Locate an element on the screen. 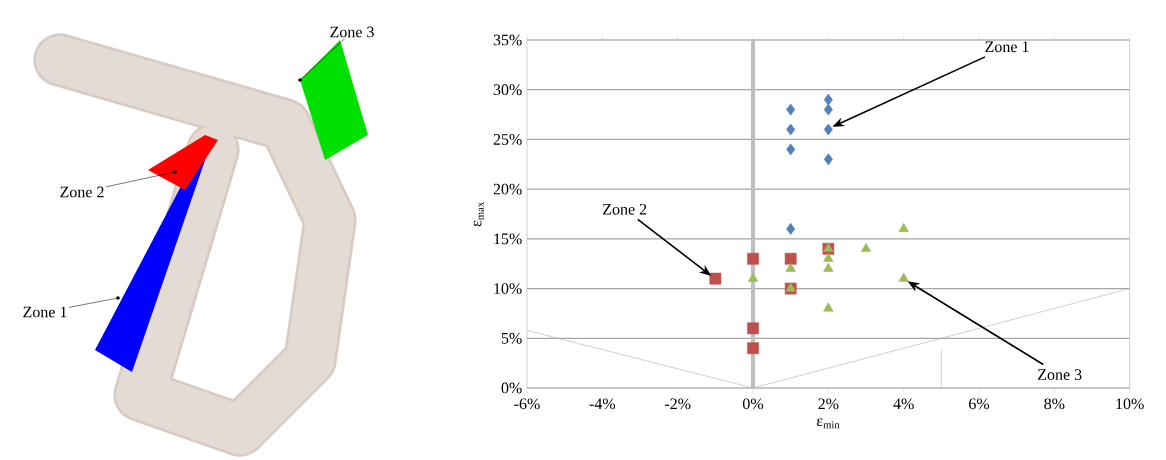  x-tick-label: -6% is located at coordinates (527, 404).